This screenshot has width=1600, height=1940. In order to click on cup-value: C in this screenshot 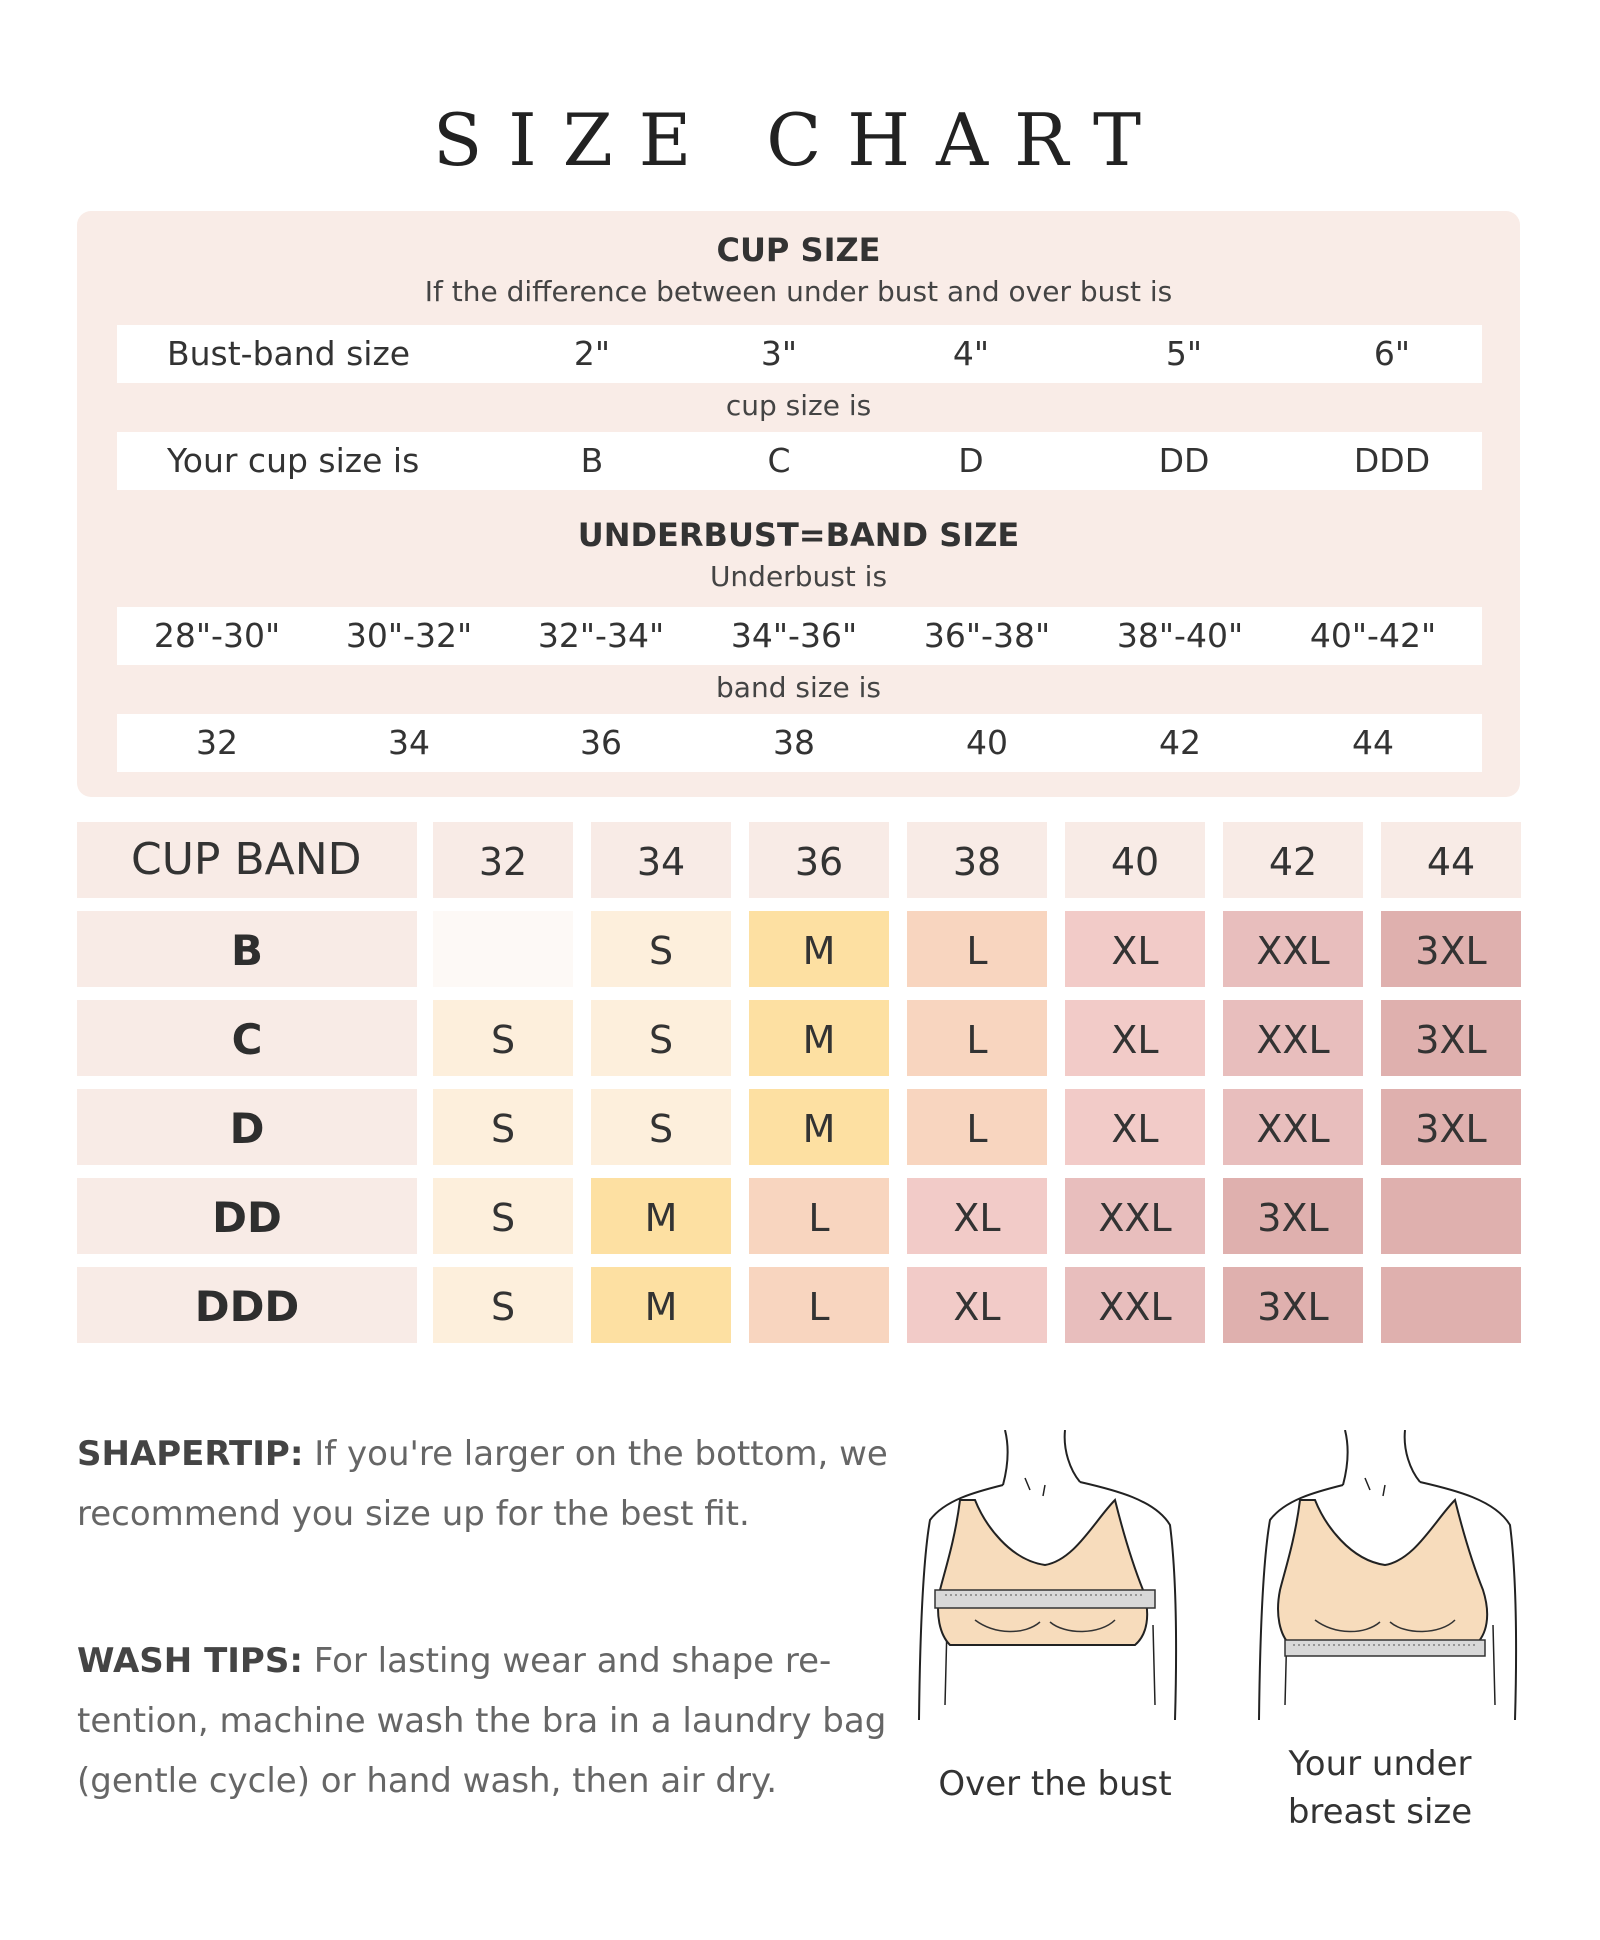, I will do `click(779, 460)`.